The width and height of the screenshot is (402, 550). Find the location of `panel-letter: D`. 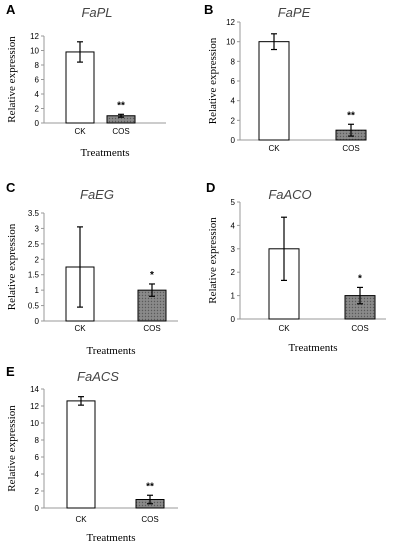

panel-letter: D is located at coordinates (210, 187).